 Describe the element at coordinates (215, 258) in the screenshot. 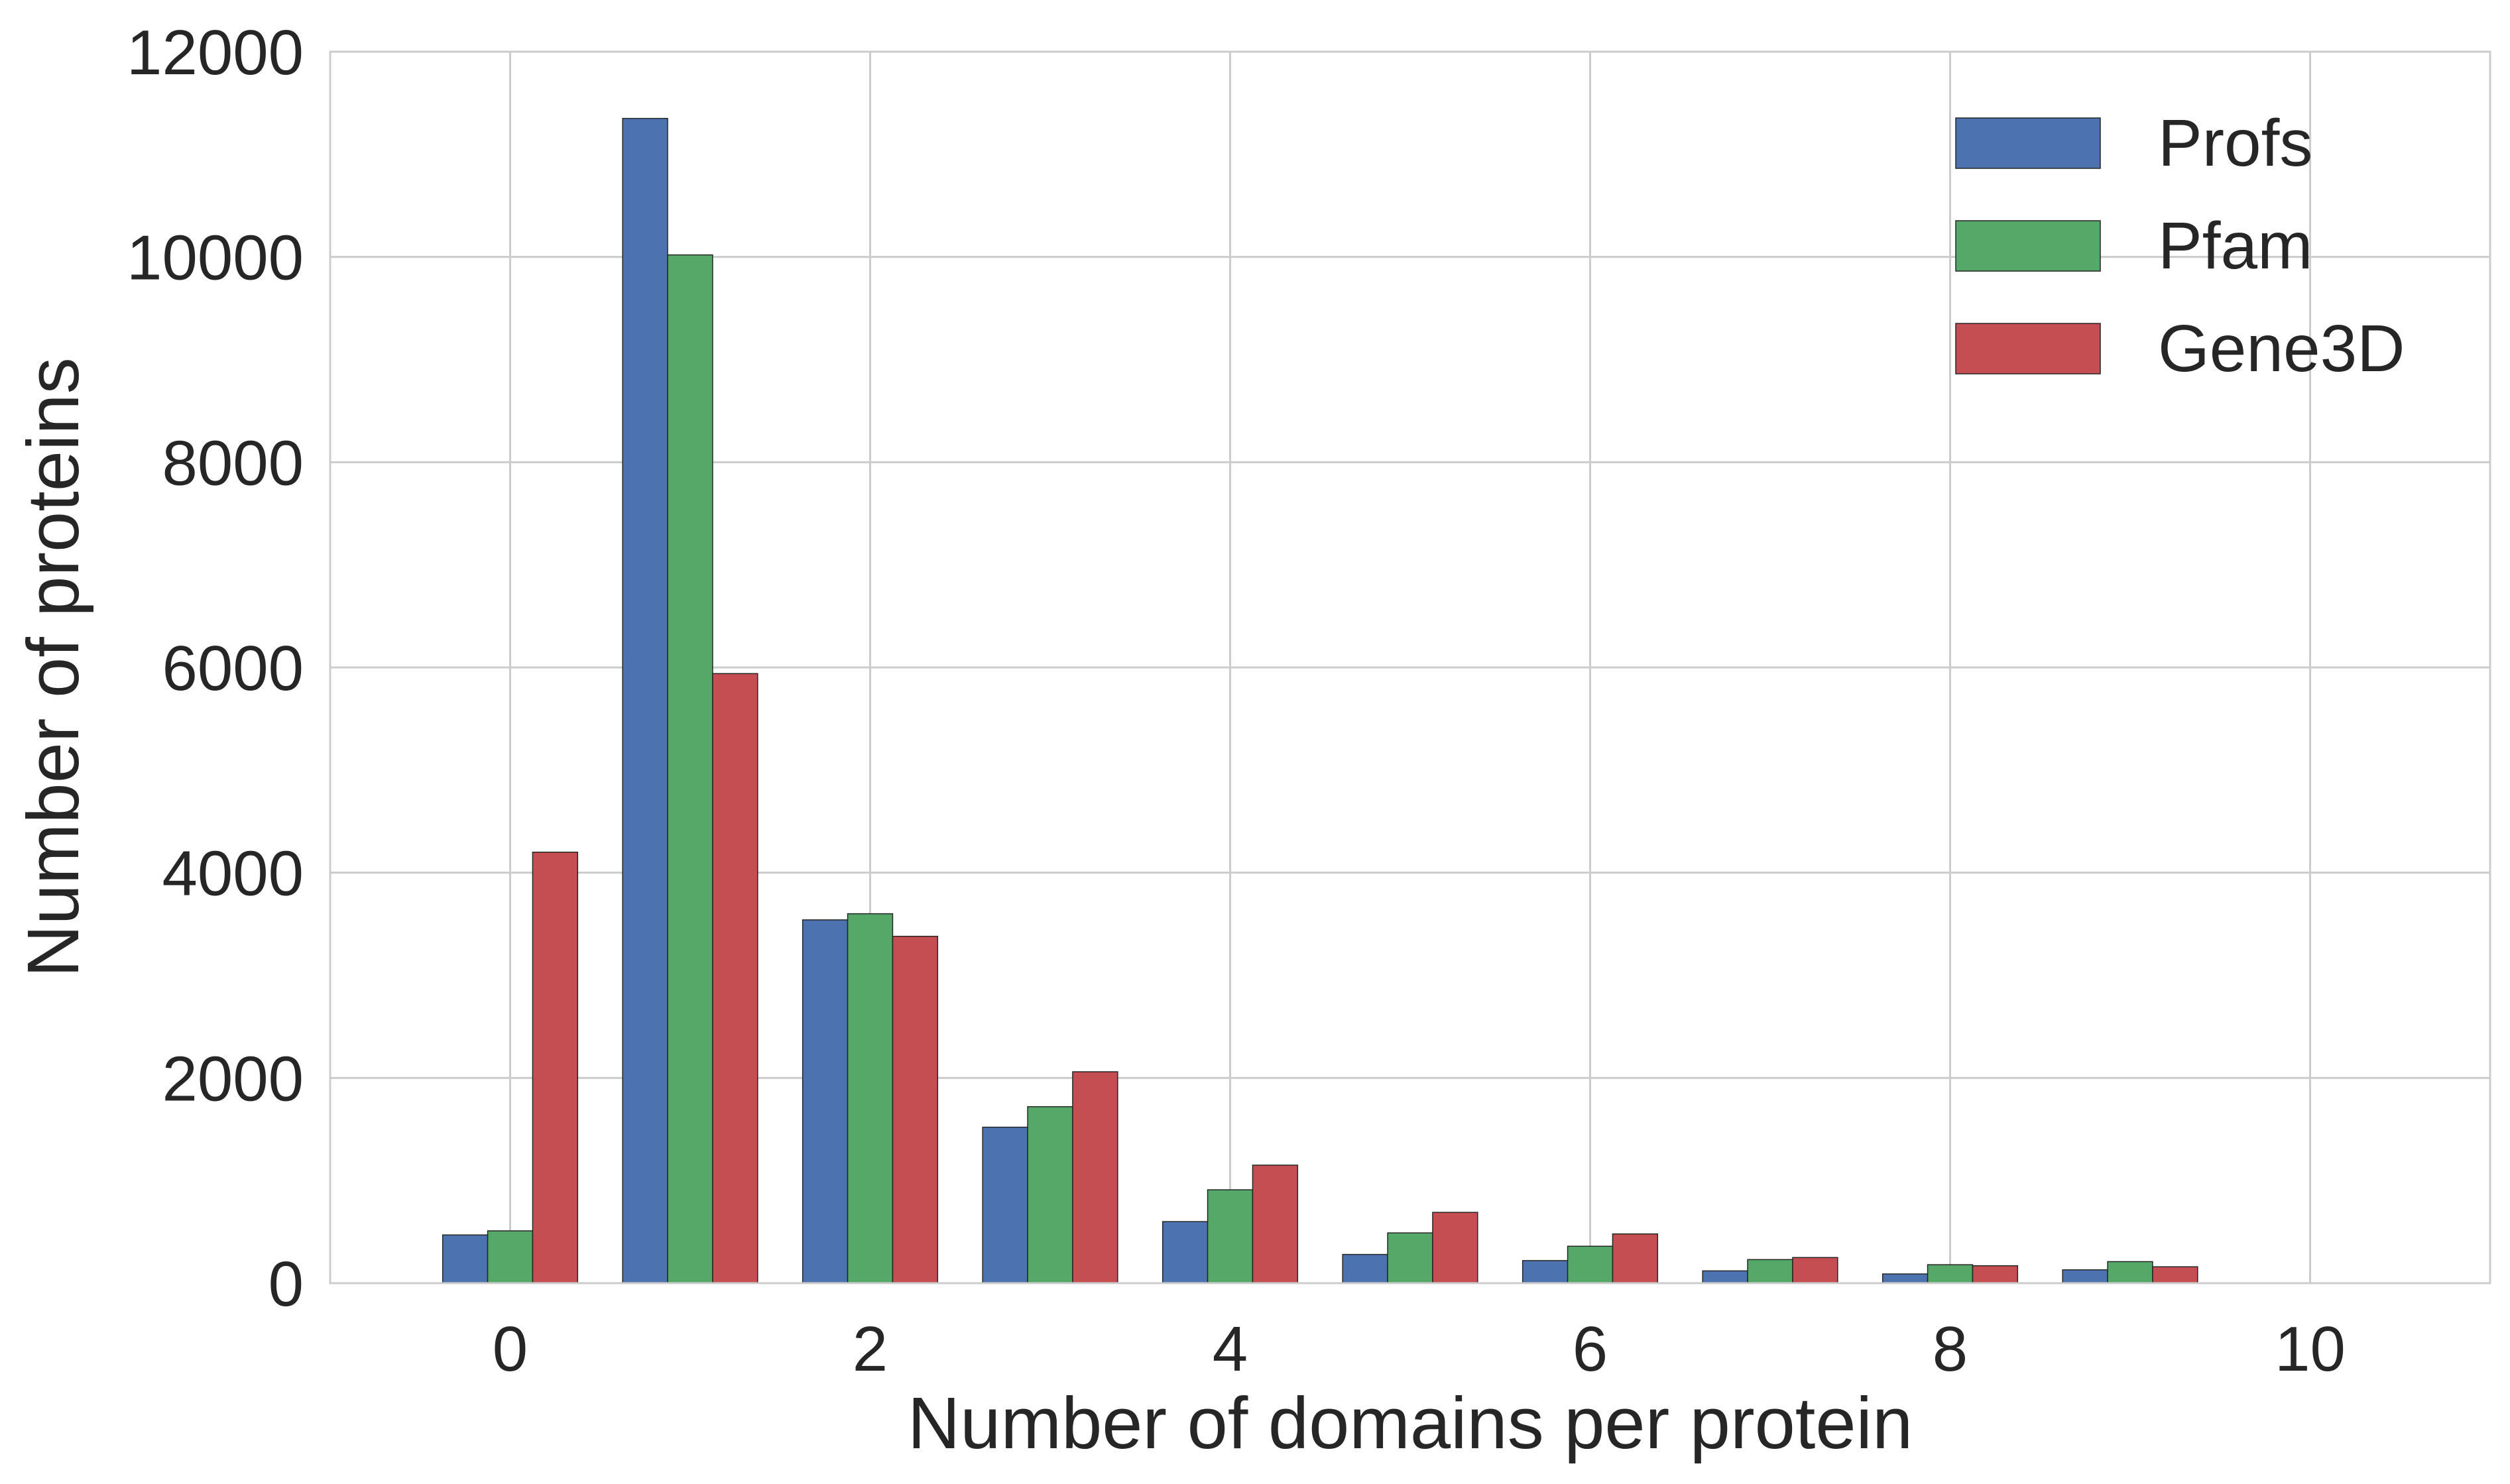

I see `y-tick-label: 10000` at that location.